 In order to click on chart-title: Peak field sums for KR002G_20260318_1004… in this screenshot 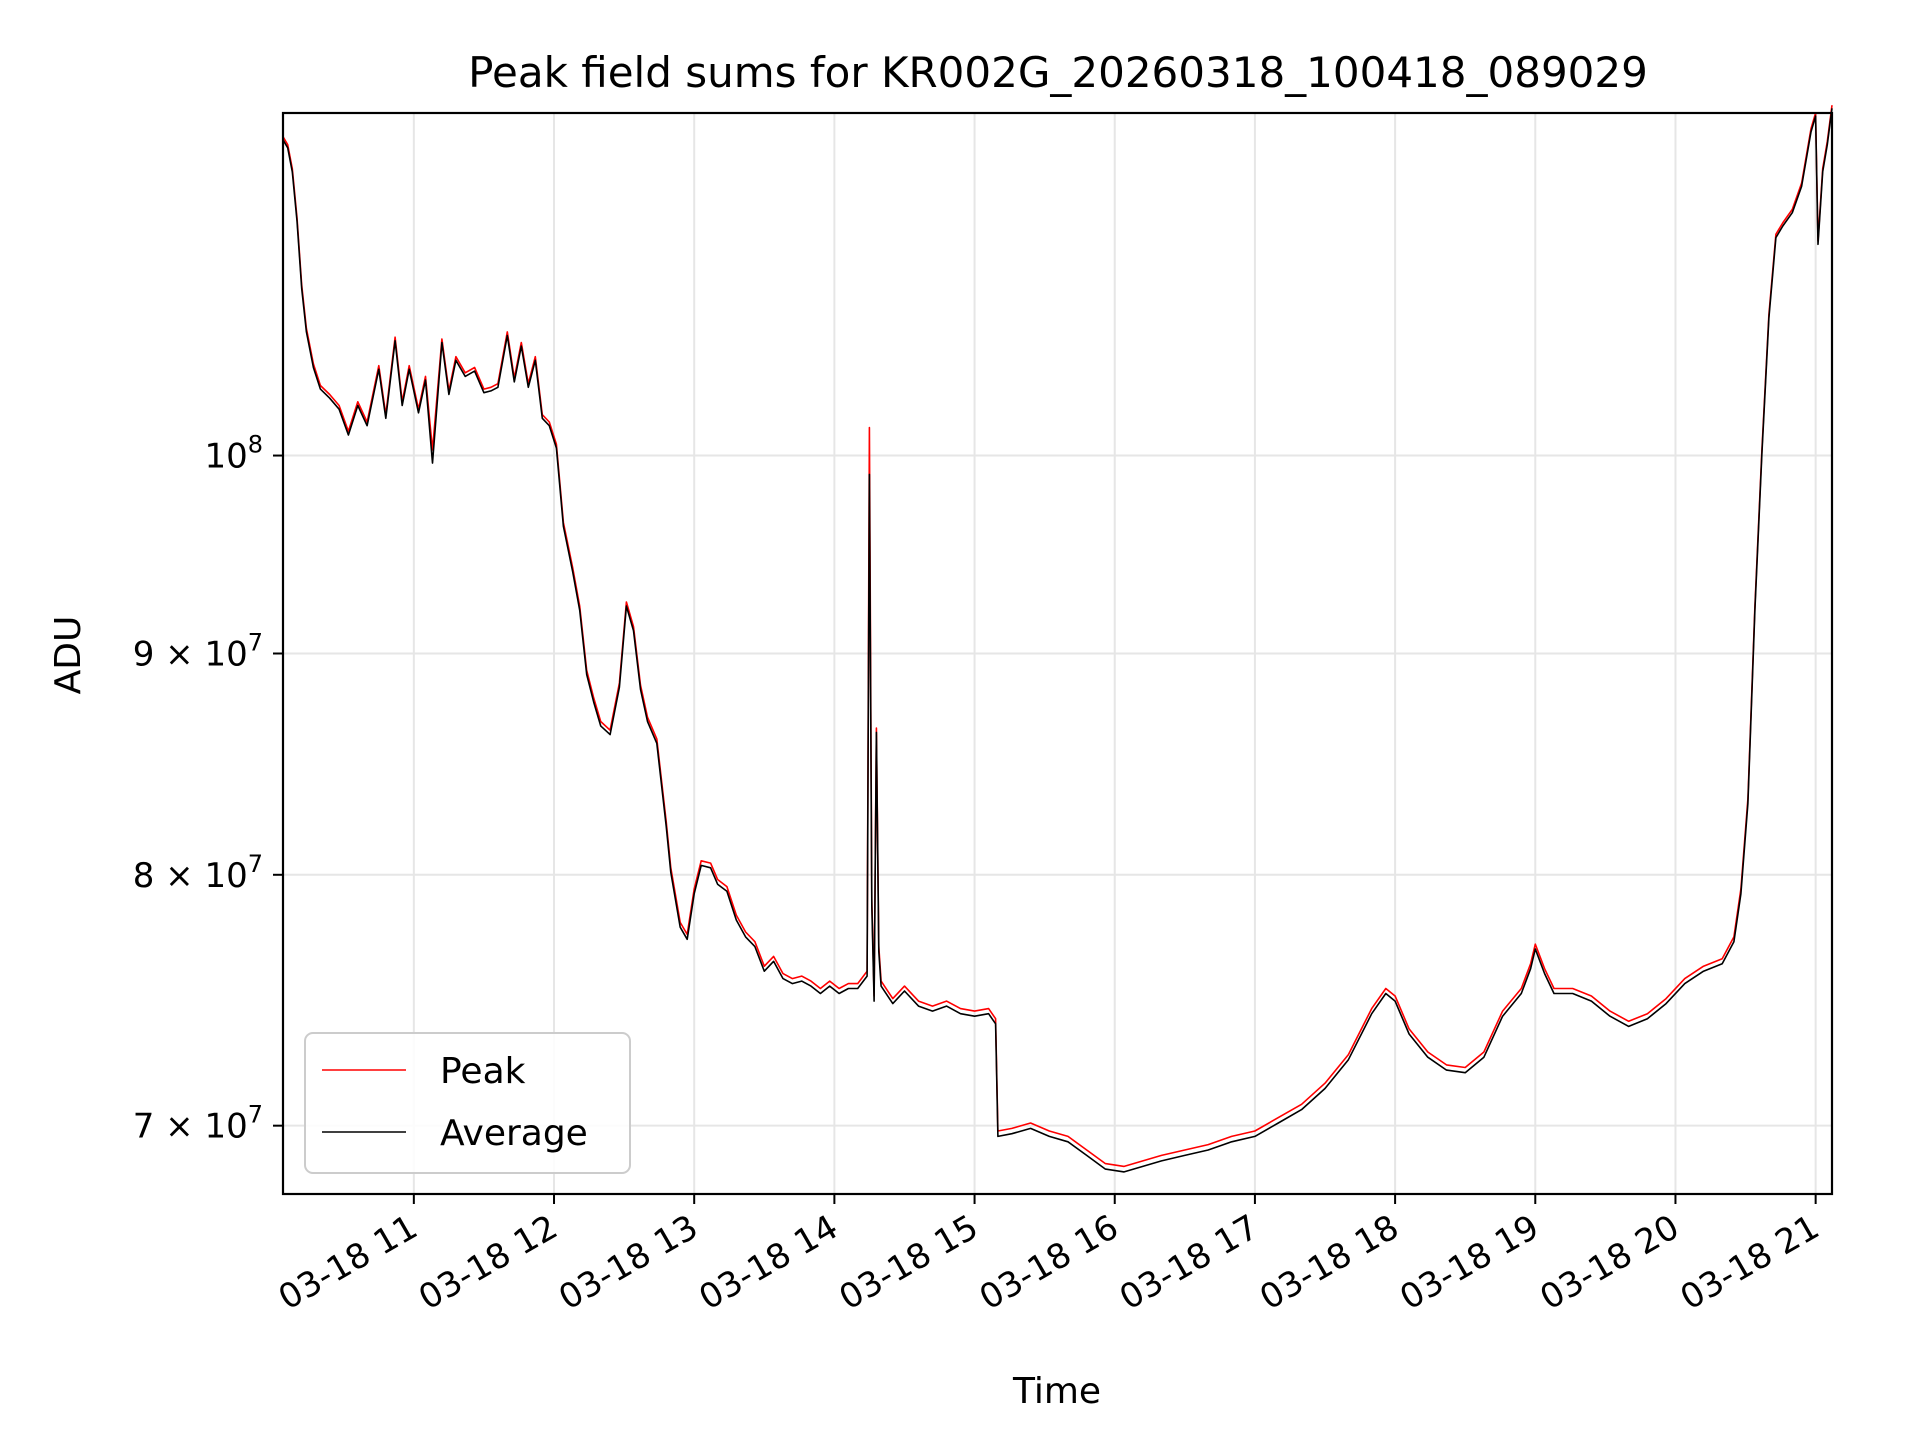, I will do `click(1058, 72)`.